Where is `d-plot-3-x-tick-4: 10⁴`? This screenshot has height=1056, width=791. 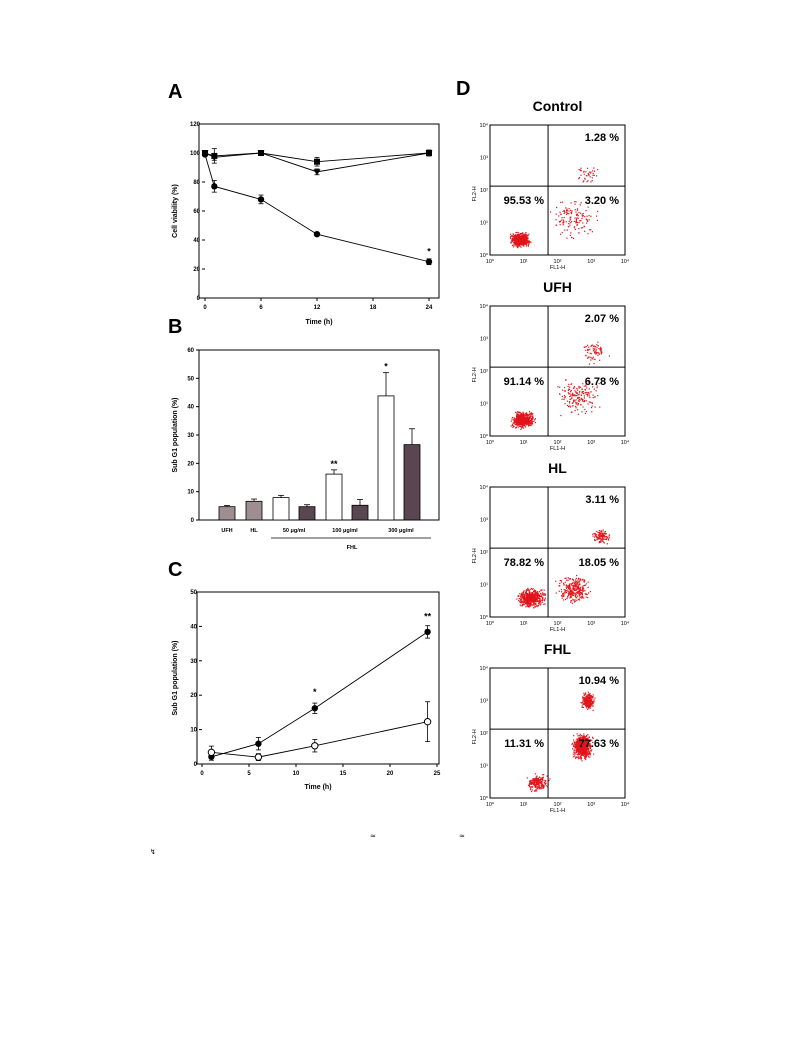 d-plot-3-x-tick-4: 10⁴ is located at coordinates (625, 804).